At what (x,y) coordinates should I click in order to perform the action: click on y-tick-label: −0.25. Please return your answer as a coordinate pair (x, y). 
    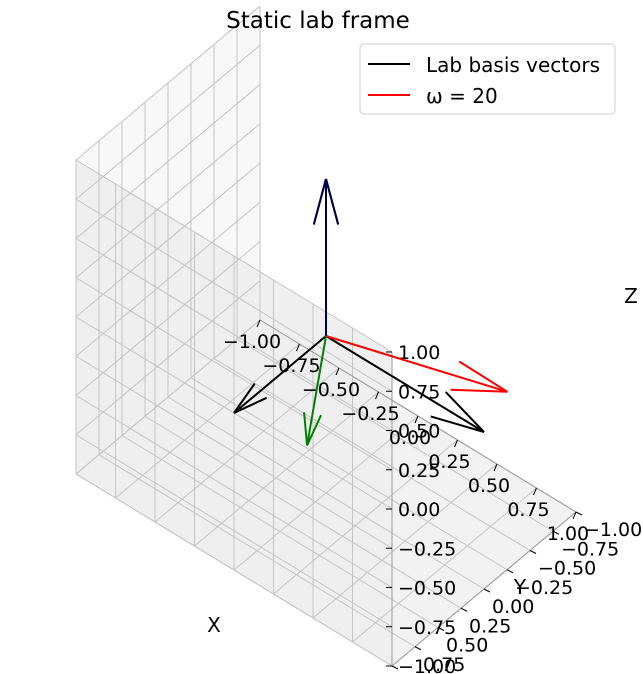
    Looking at the image, I should click on (544, 588).